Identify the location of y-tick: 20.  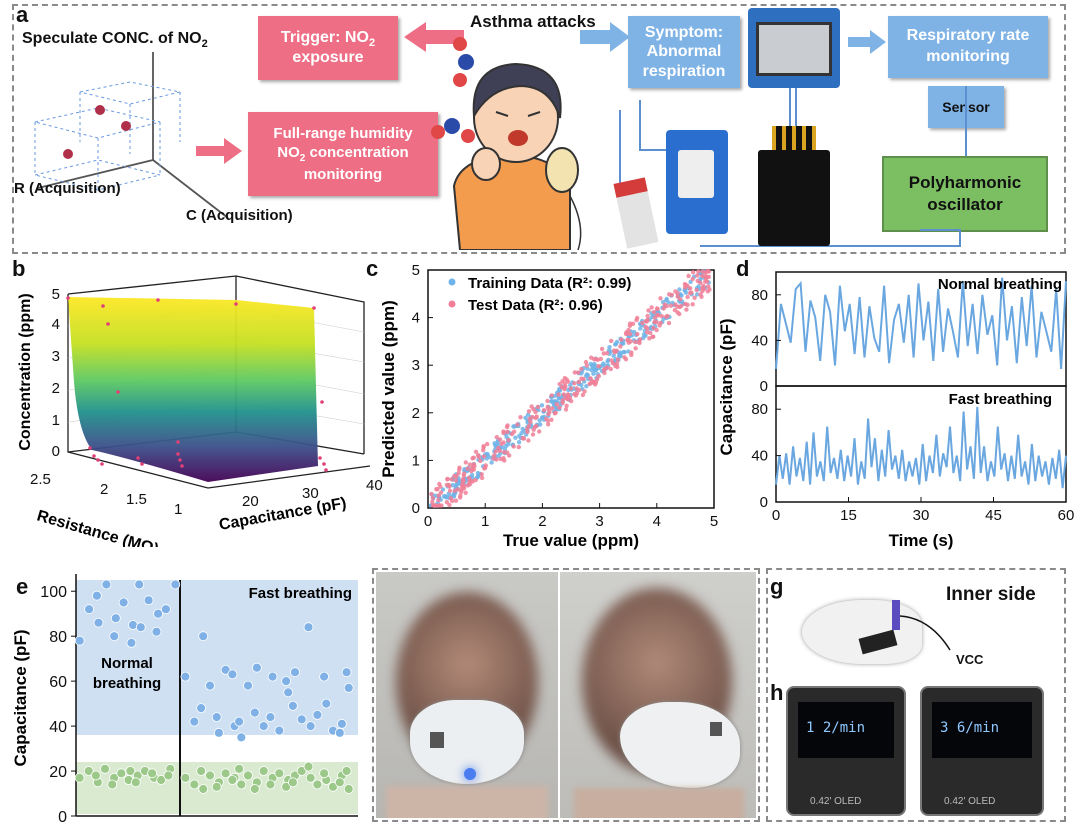
(250, 501).